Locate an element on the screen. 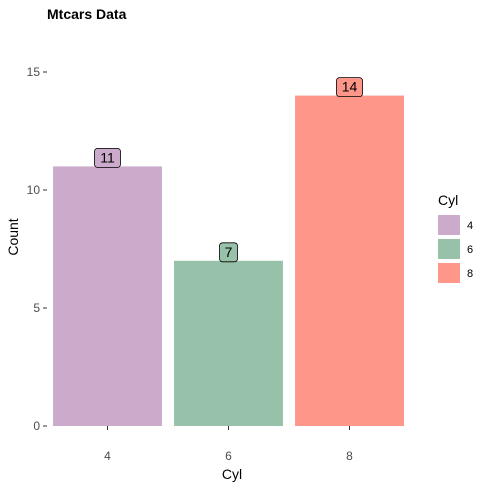 The image size is (490, 490). data-label: 7 is located at coordinates (229, 252).